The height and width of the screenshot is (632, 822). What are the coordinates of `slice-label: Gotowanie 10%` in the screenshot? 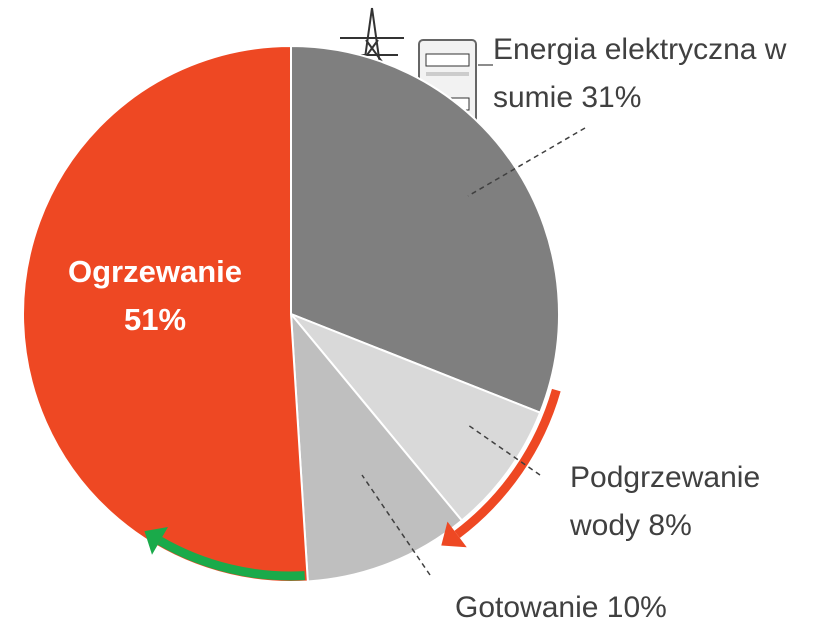 It's located at (635, 608).